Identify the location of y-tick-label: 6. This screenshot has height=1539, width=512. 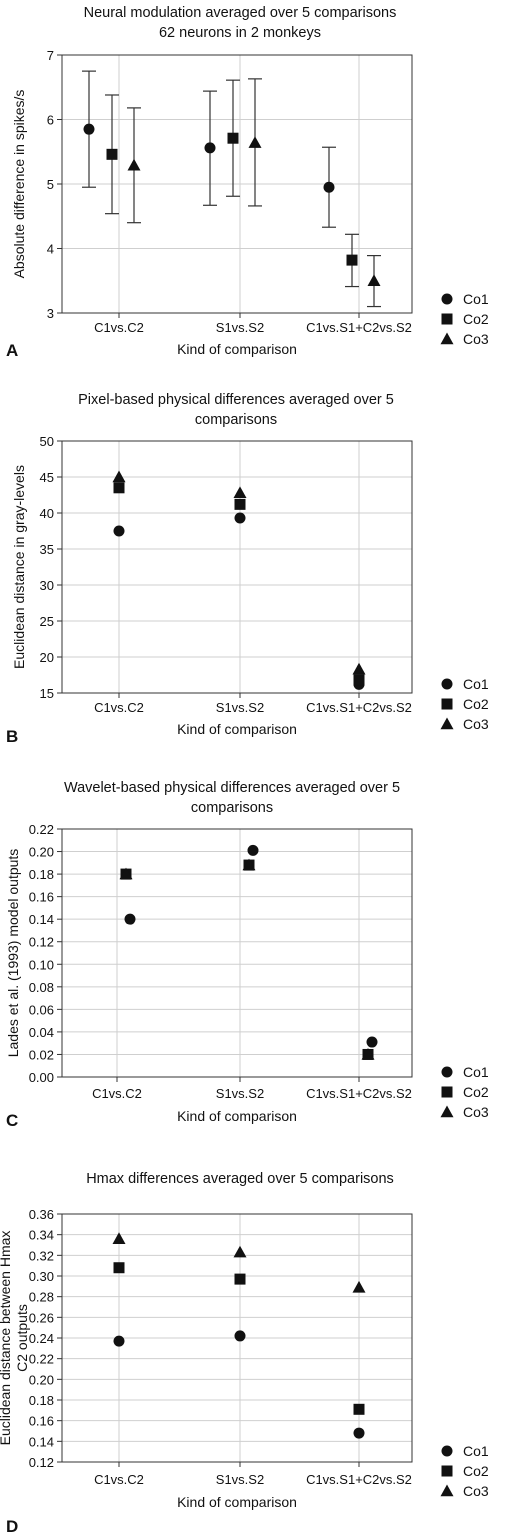
(50, 120).